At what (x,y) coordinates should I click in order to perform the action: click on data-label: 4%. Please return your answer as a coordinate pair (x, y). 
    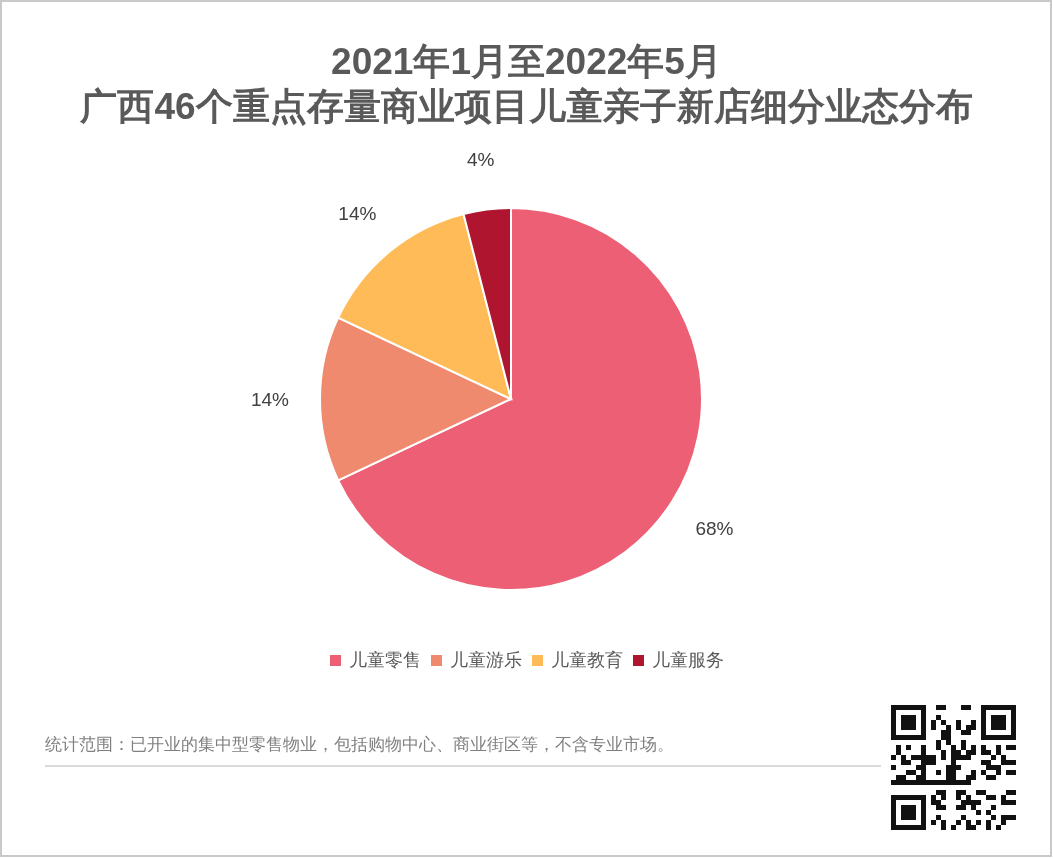
    Looking at the image, I should click on (481, 160).